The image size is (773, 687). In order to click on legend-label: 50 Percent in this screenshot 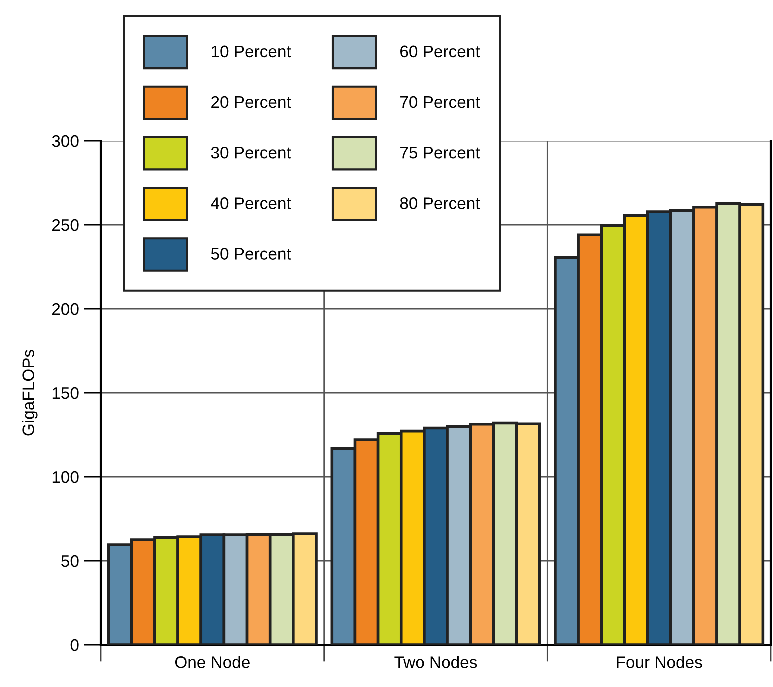, I will do `click(251, 254)`.